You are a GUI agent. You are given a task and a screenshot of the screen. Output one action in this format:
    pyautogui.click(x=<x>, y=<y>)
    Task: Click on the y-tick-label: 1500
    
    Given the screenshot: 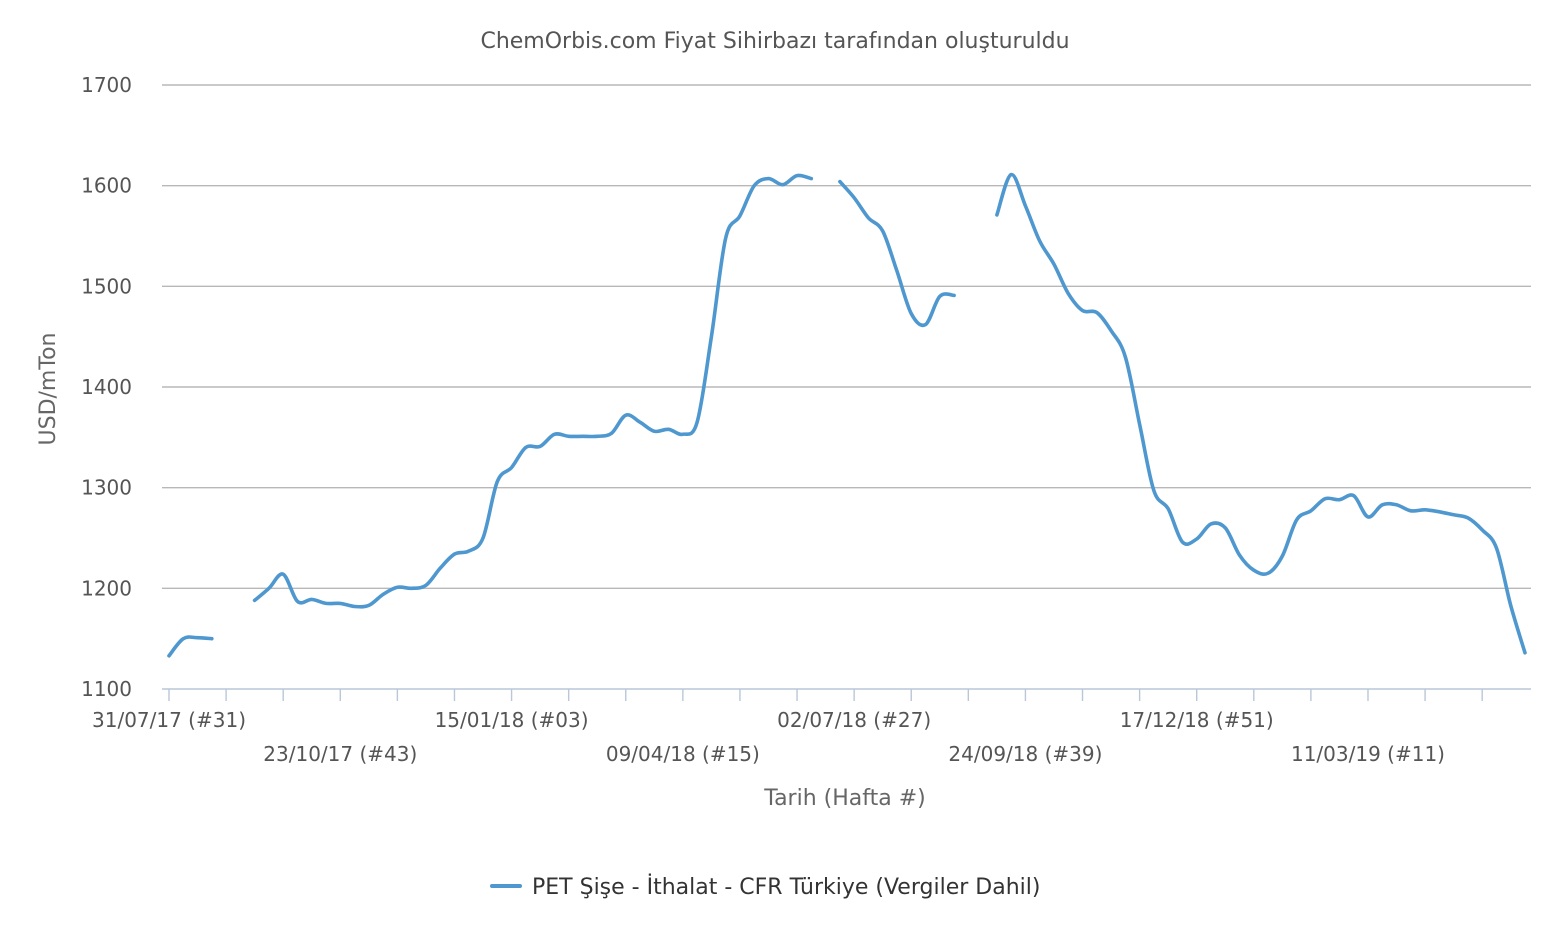 What is the action you would take?
    pyautogui.click(x=106, y=286)
    